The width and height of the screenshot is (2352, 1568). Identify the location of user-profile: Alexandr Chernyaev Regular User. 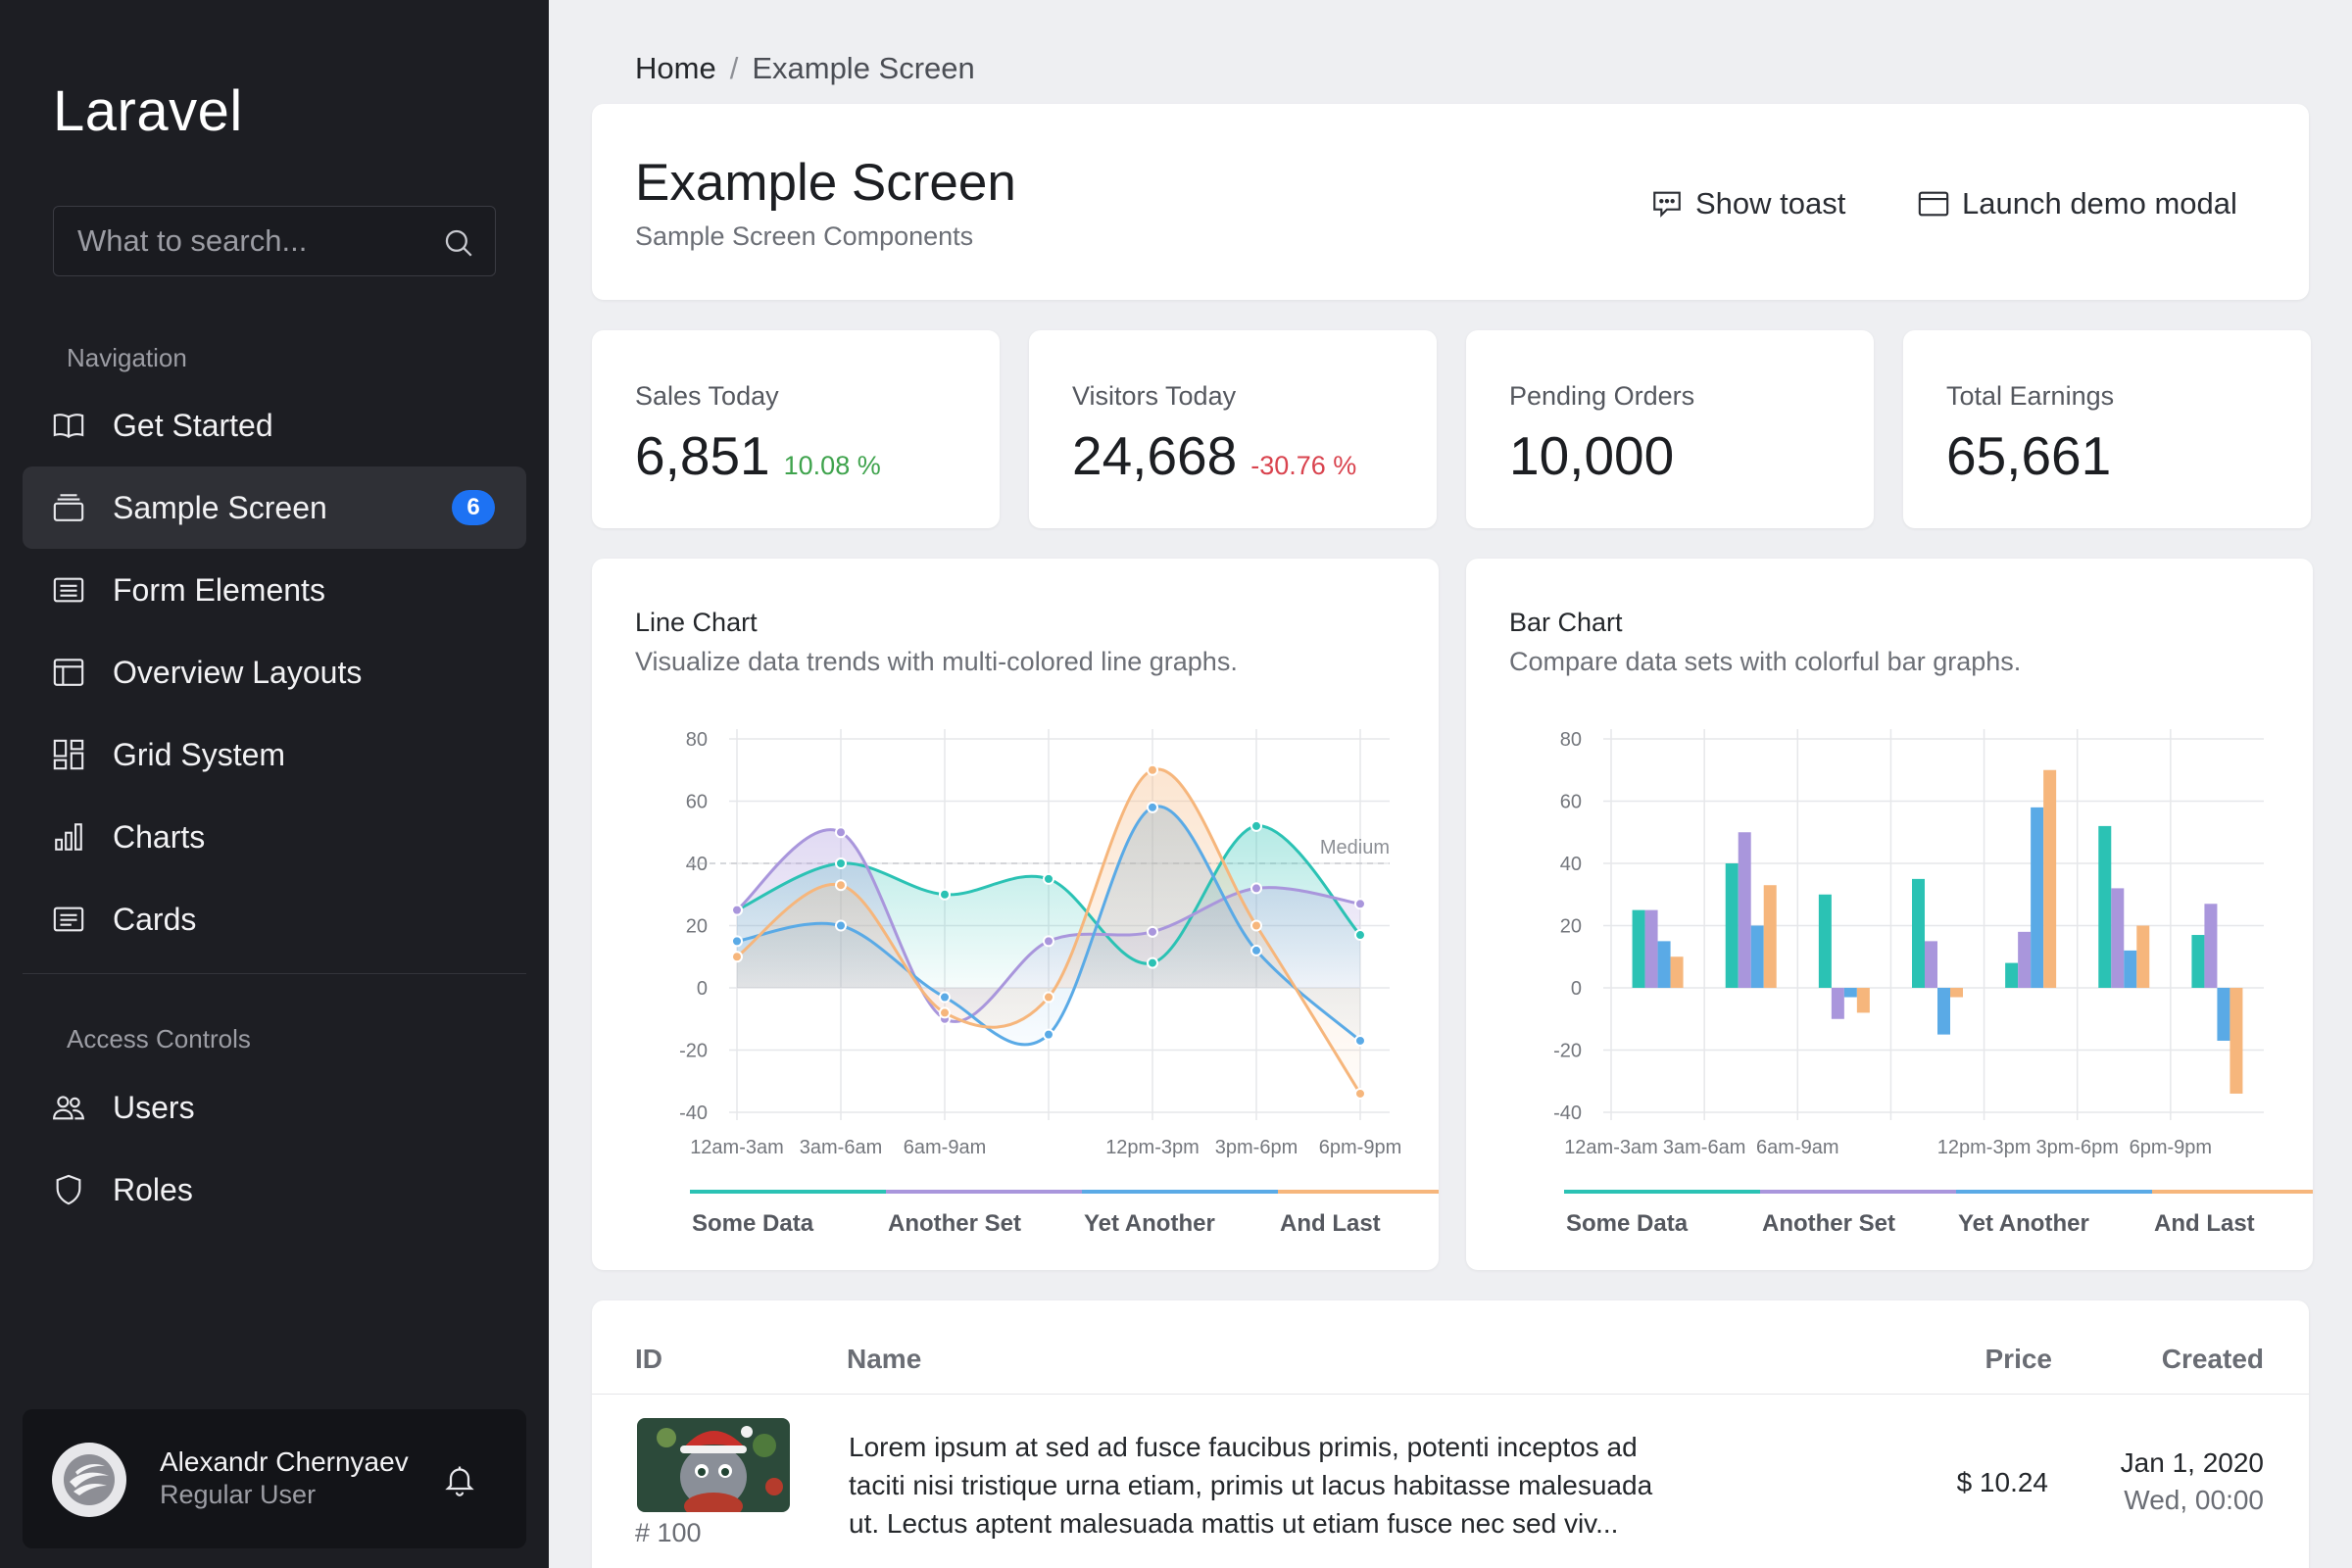
(274, 1478).